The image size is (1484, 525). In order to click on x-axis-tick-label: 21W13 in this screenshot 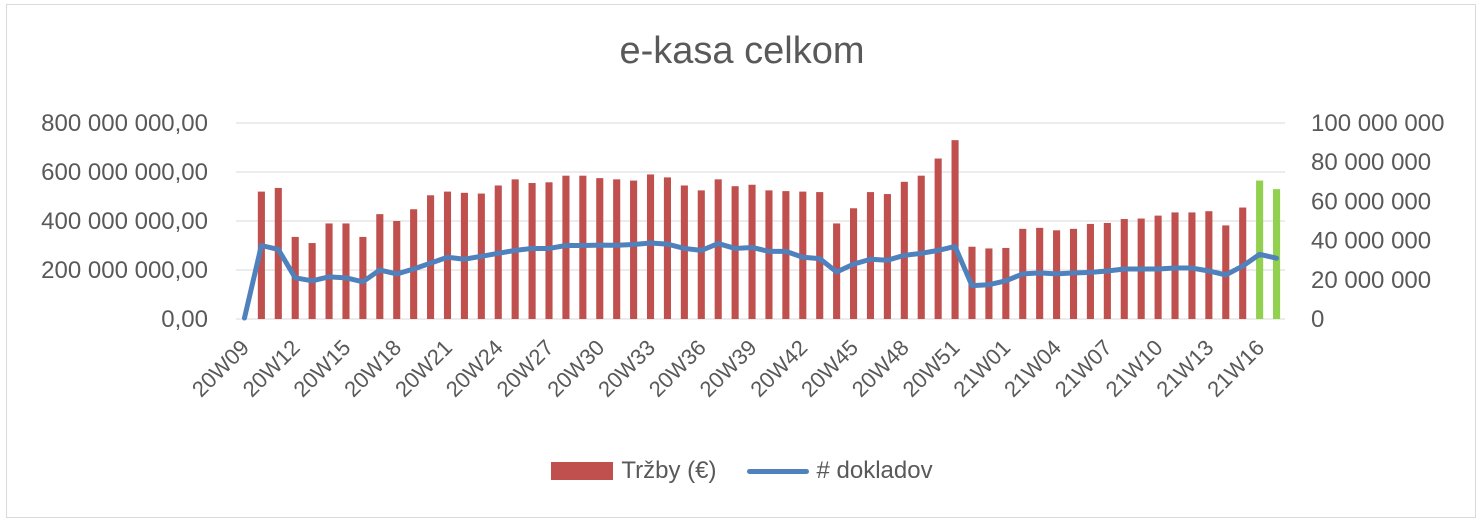, I will do `click(1184, 368)`.